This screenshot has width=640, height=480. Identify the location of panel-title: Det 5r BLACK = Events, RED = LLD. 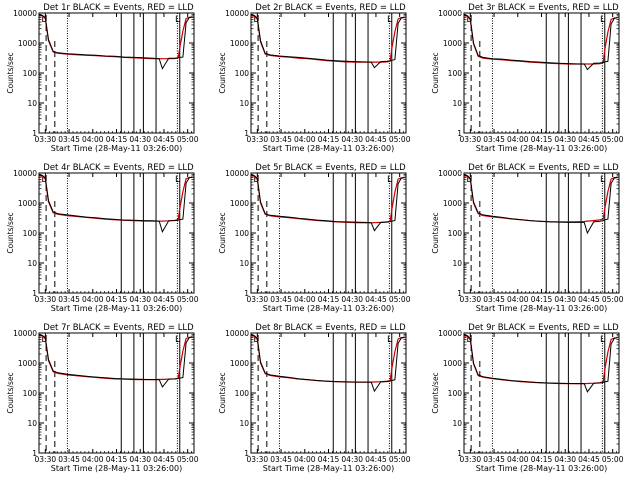
(330, 168).